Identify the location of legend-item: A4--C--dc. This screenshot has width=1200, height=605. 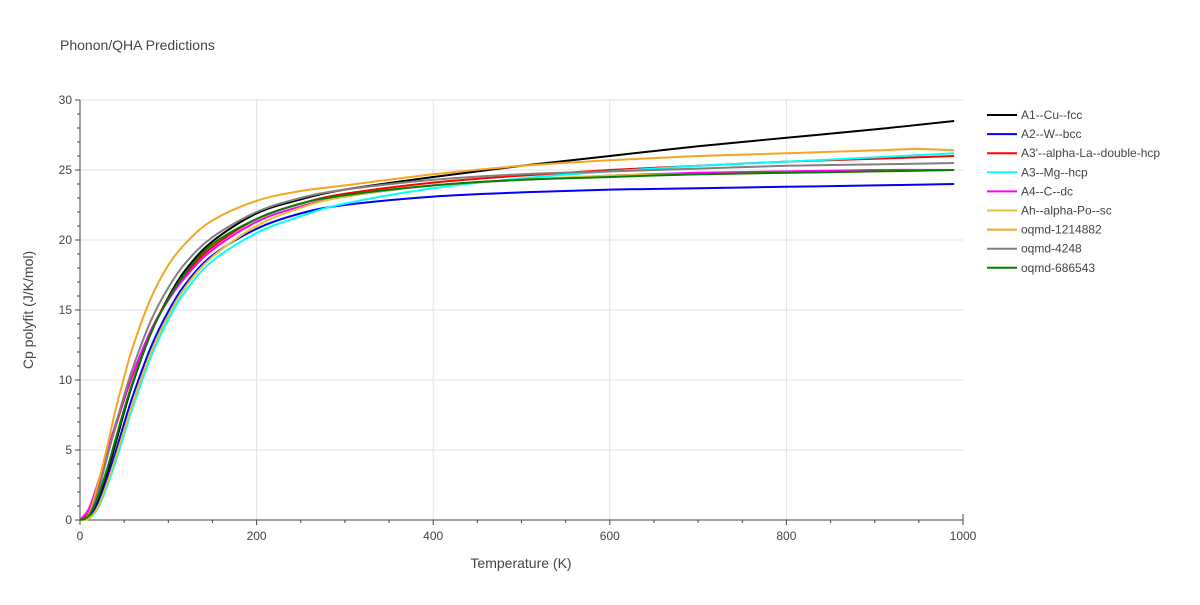
(1030, 191).